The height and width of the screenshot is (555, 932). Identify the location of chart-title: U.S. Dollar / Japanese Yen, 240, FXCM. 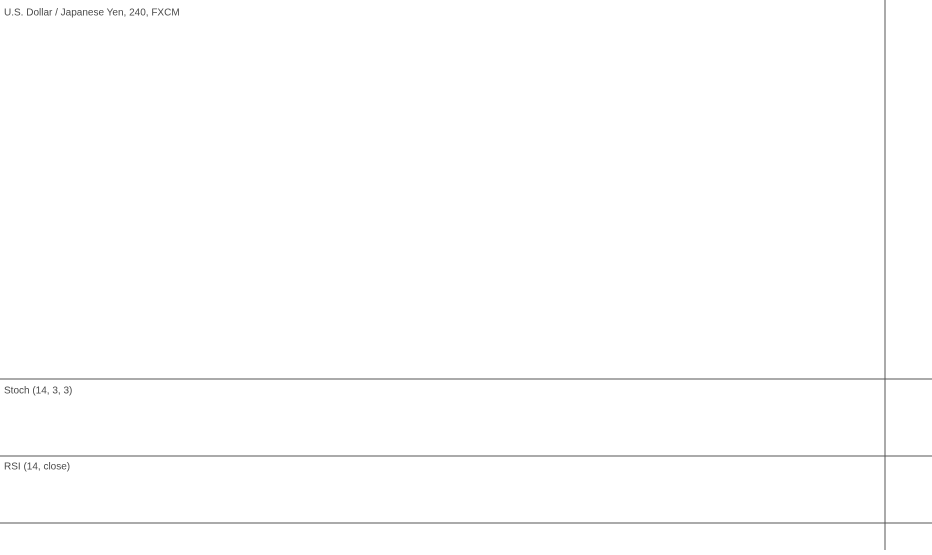
(92, 13).